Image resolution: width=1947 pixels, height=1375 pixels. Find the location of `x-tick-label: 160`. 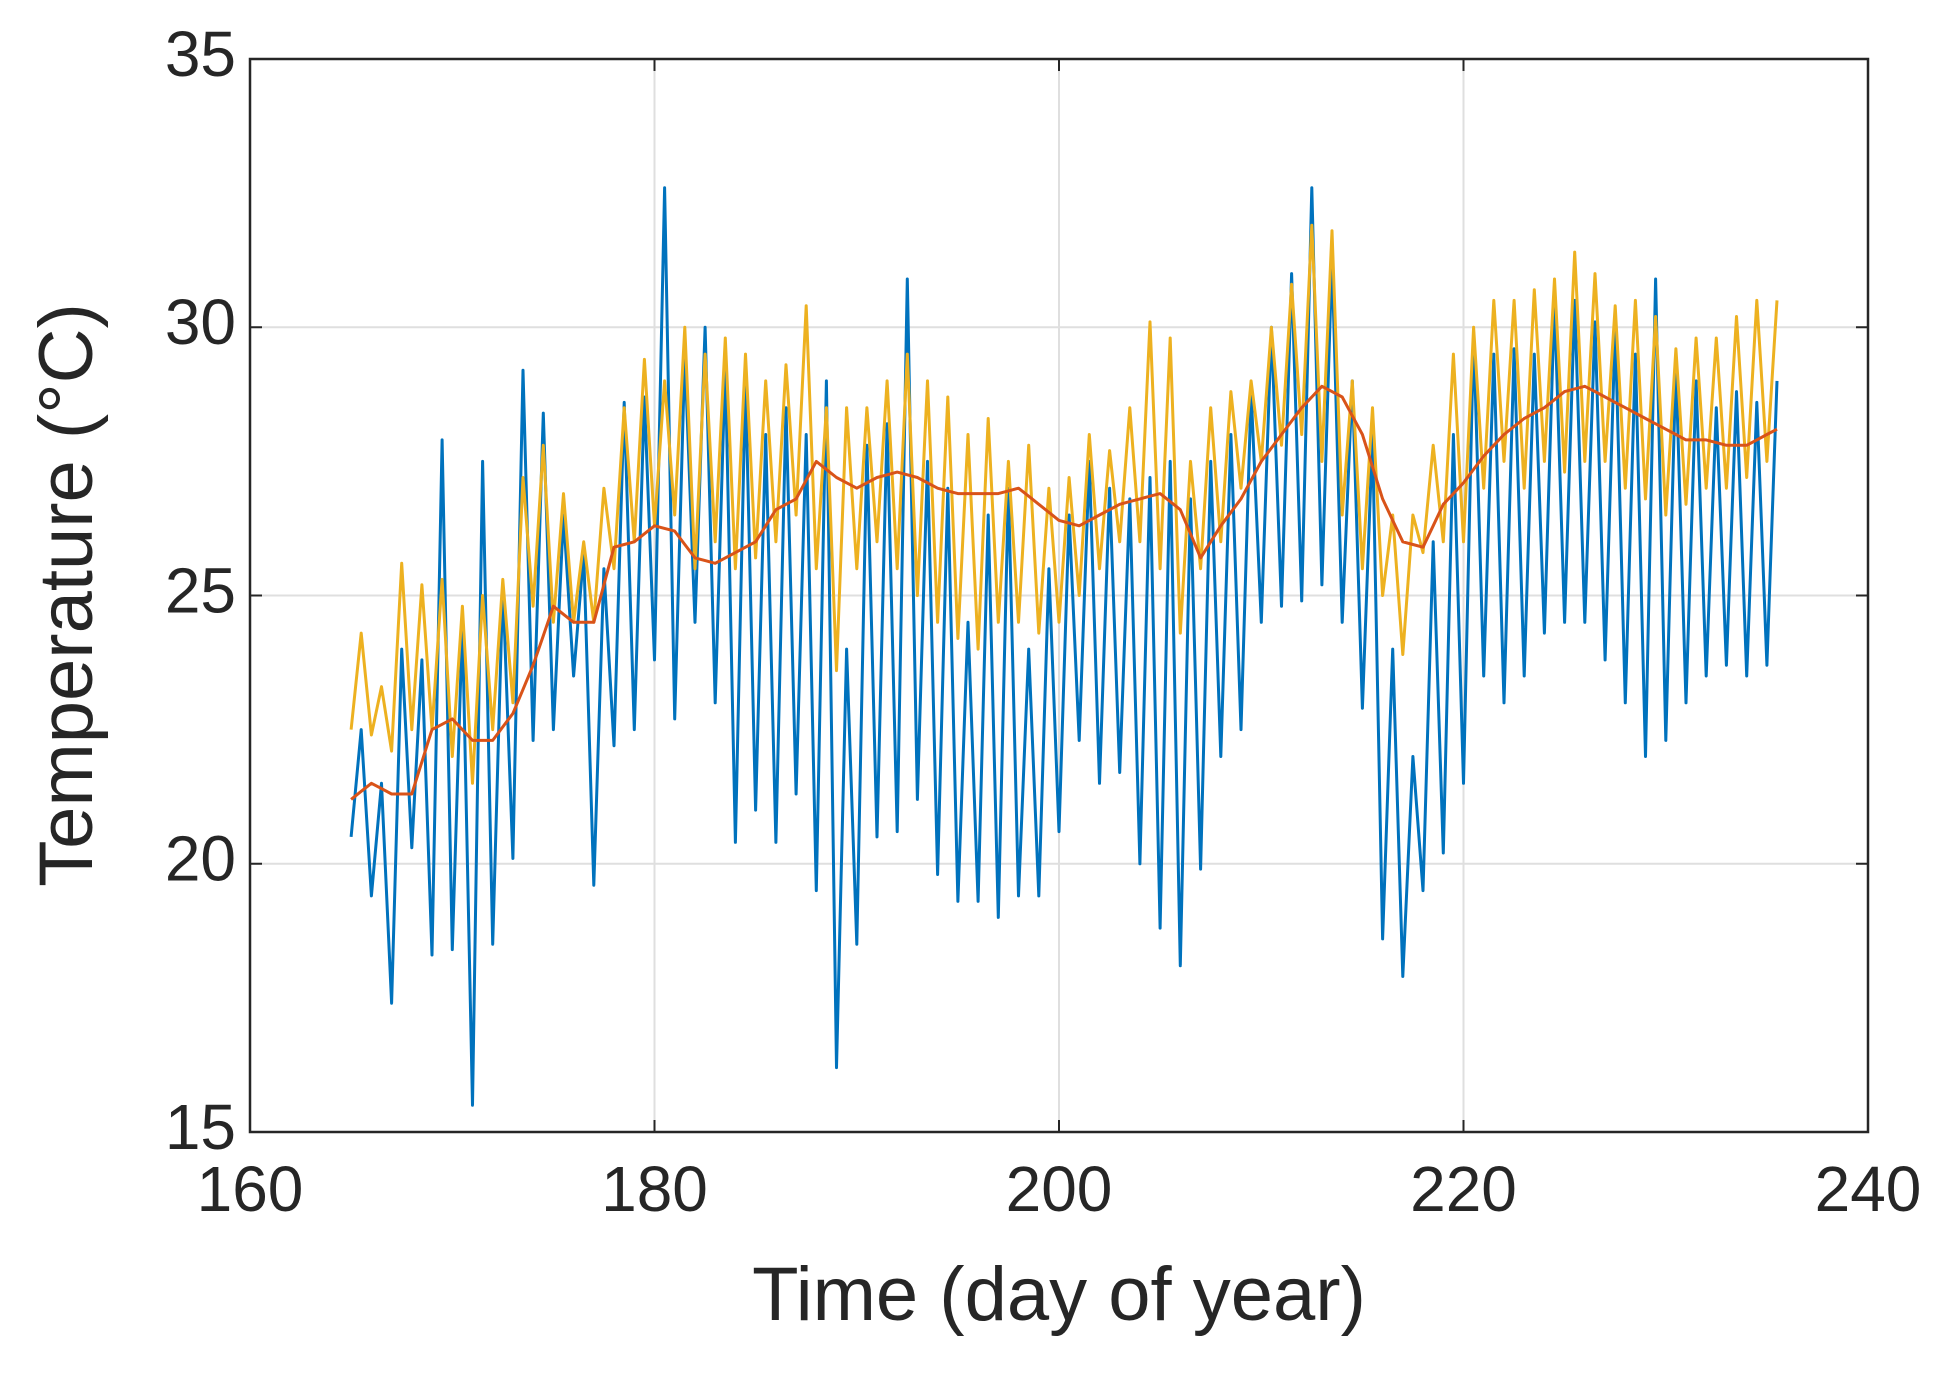

x-tick-label: 160 is located at coordinates (250, 1189).